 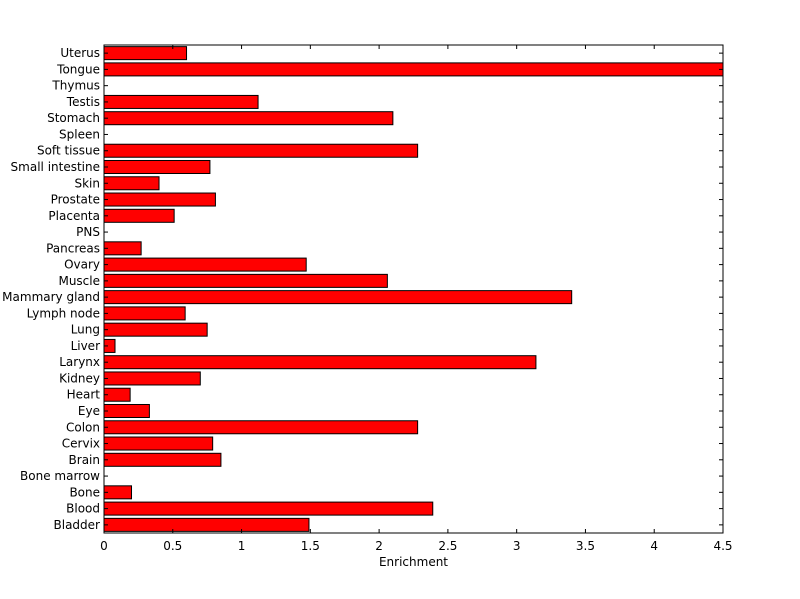 What do you see at coordinates (79, 134) in the screenshot?
I see `y-tick-label: Spleen` at bounding box center [79, 134].